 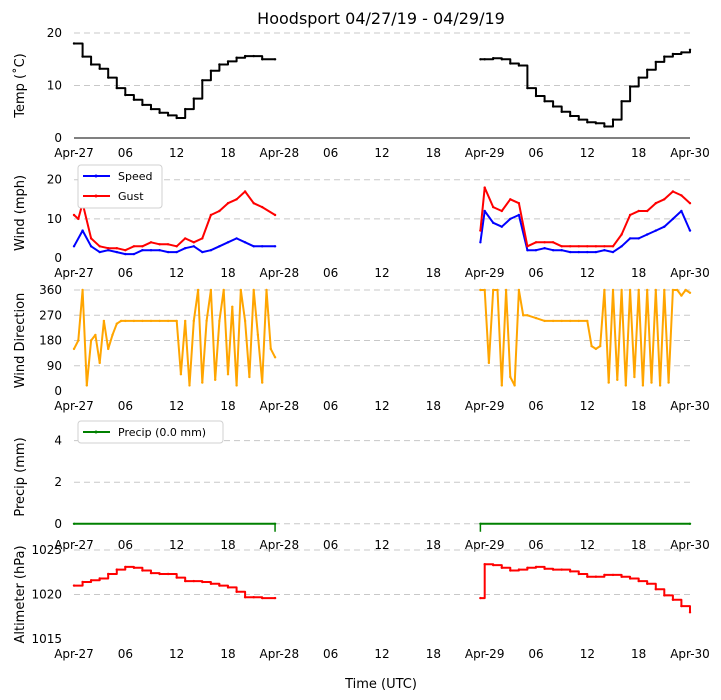 I want to click on x-tick-label: Apr-30, so click(x=690, y=406).